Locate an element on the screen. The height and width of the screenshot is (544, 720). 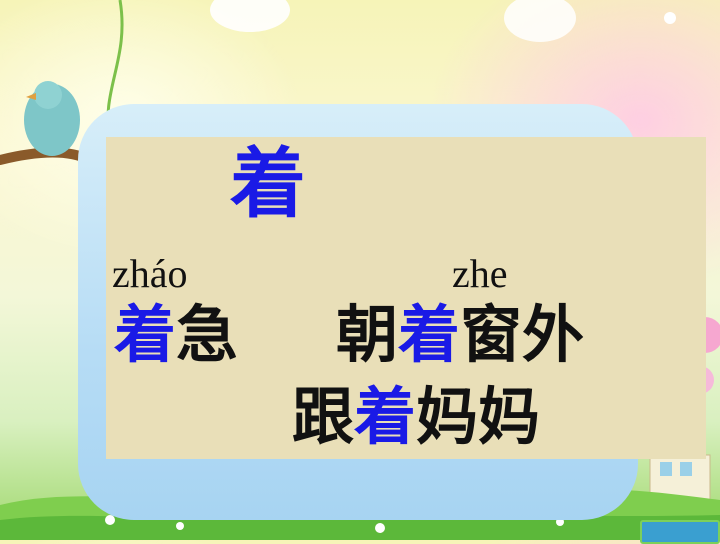
word-part: 窗外 is located at coordinates (522, 334).